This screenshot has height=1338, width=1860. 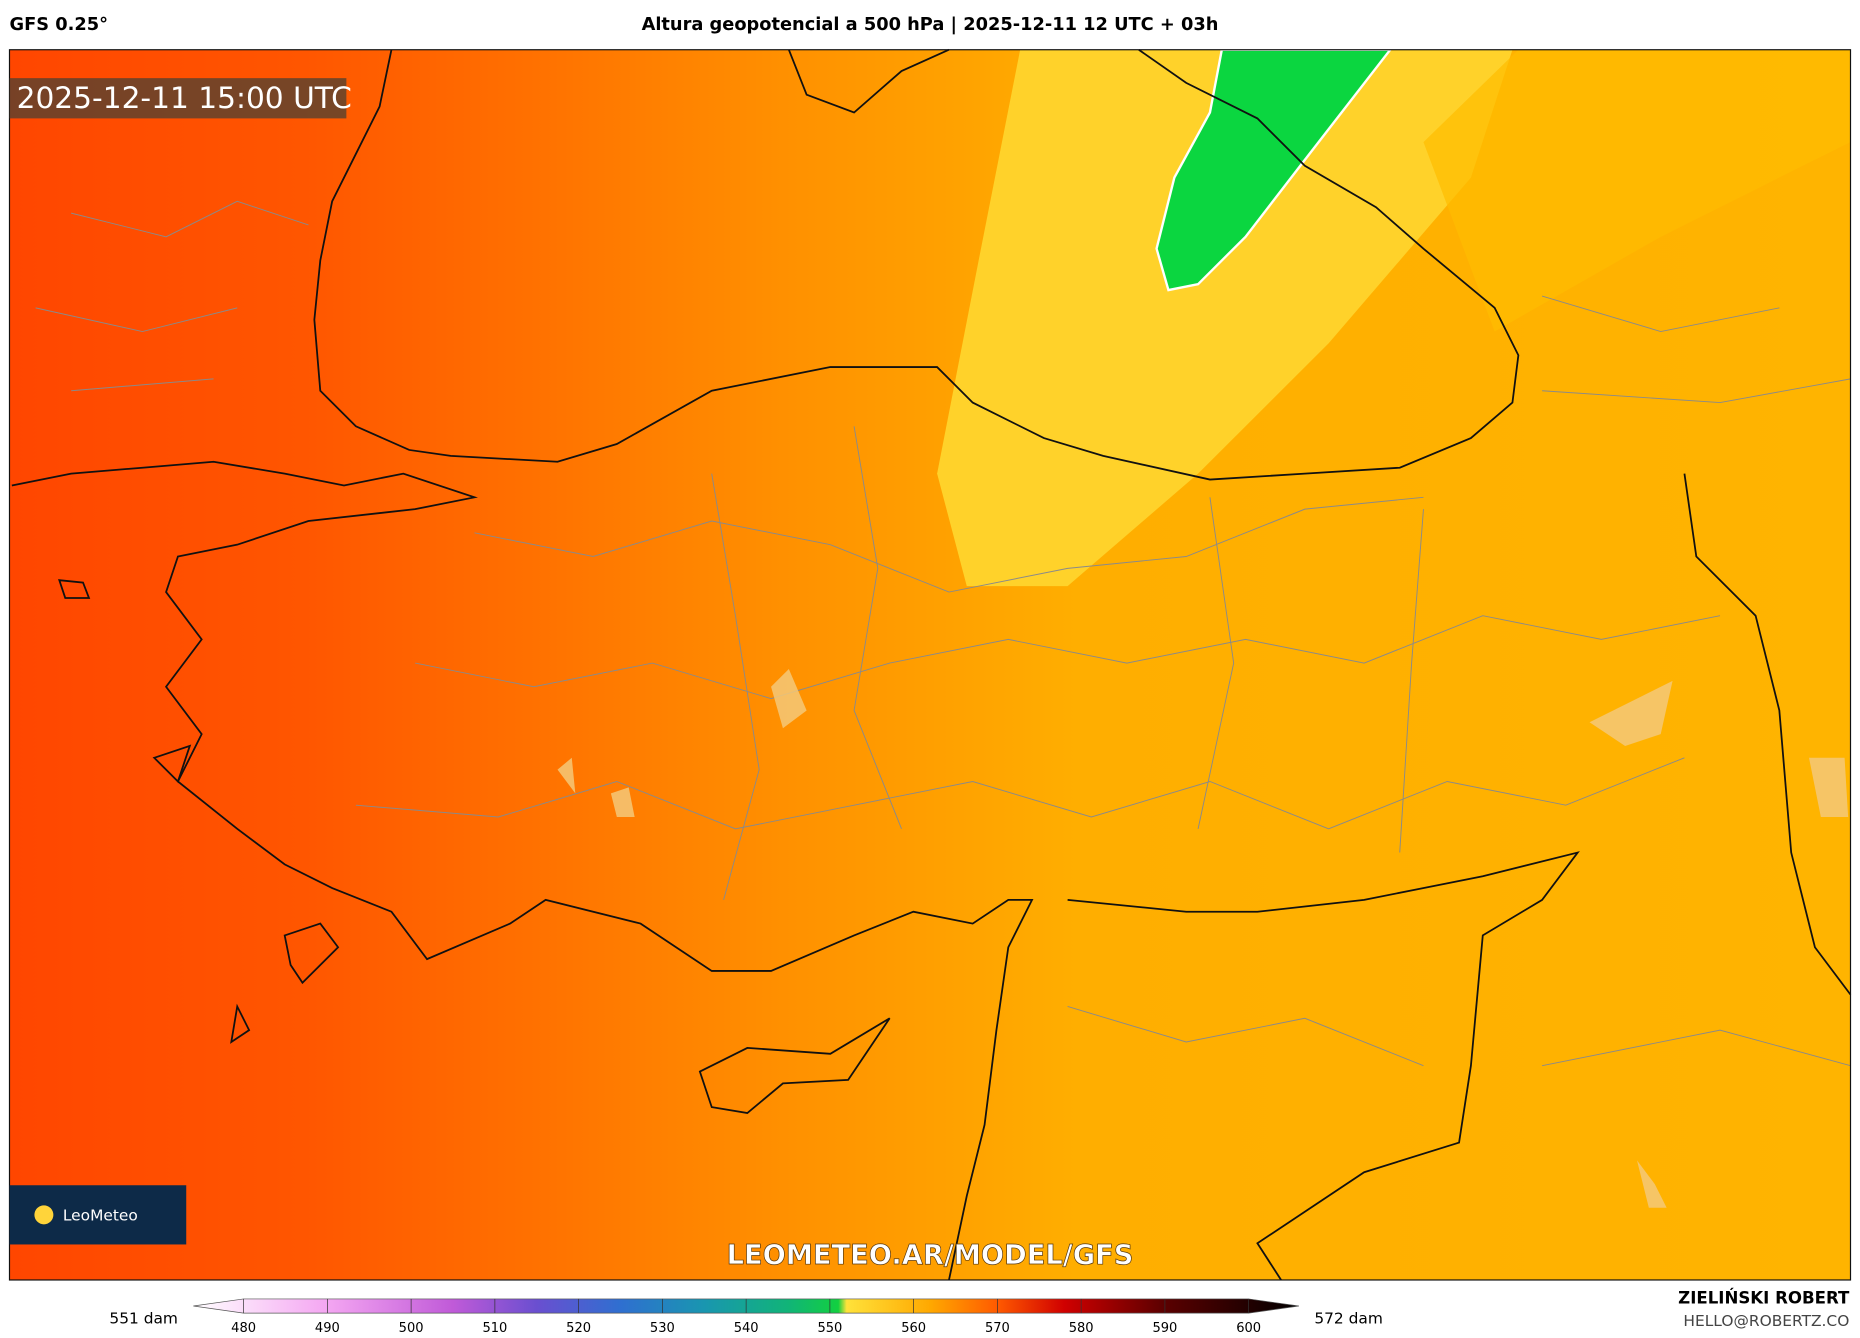 I want to click on coastline, so click(x=869, y=81).